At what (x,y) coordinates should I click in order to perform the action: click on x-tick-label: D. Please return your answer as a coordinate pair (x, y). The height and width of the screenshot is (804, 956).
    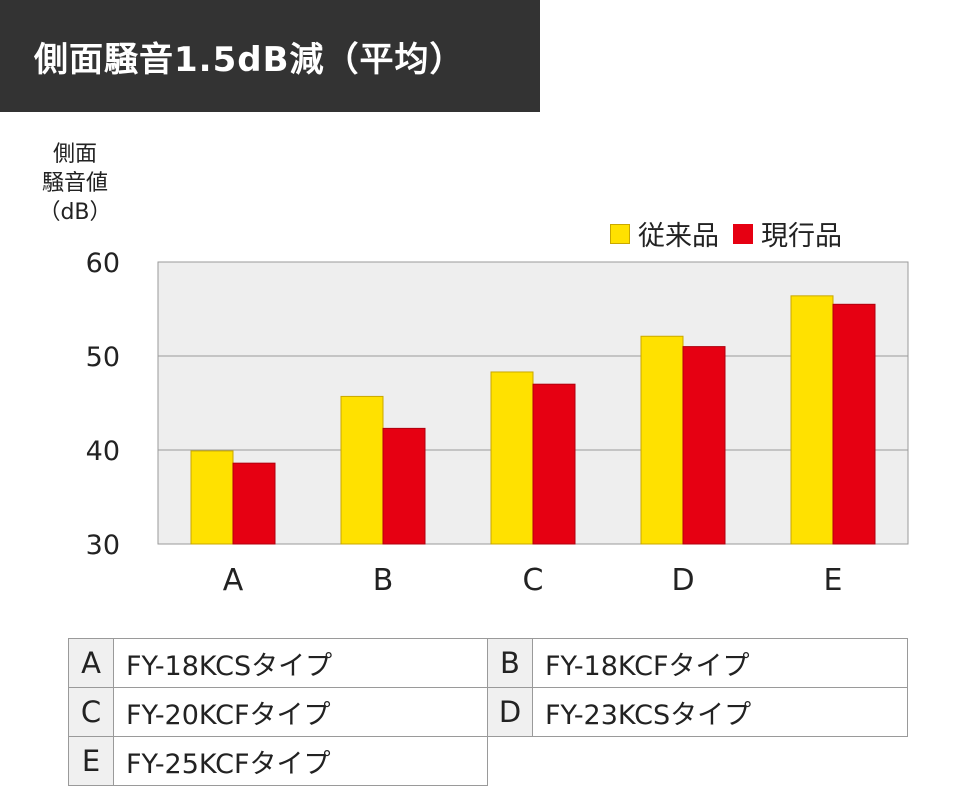
    Looking at the image, I should click on (682, 580).